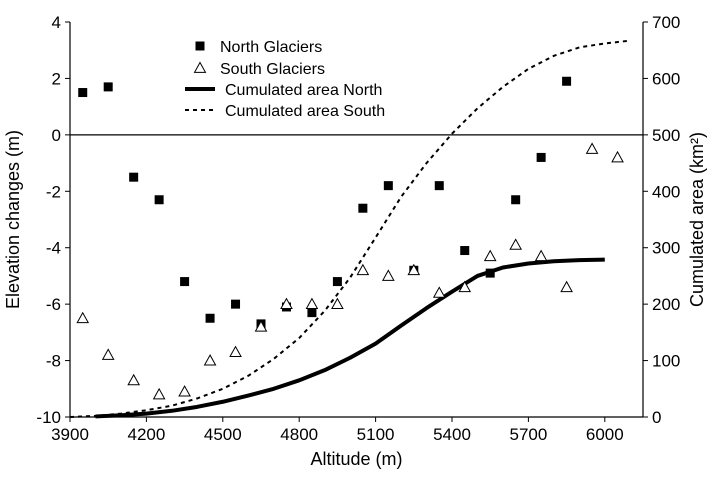 The width and height of the screenshot is (723, 483). What do you see at coordinates (452, 434) in the screenshot?
I see `x-tick-label: 5400` at bounding box center [452, 434].